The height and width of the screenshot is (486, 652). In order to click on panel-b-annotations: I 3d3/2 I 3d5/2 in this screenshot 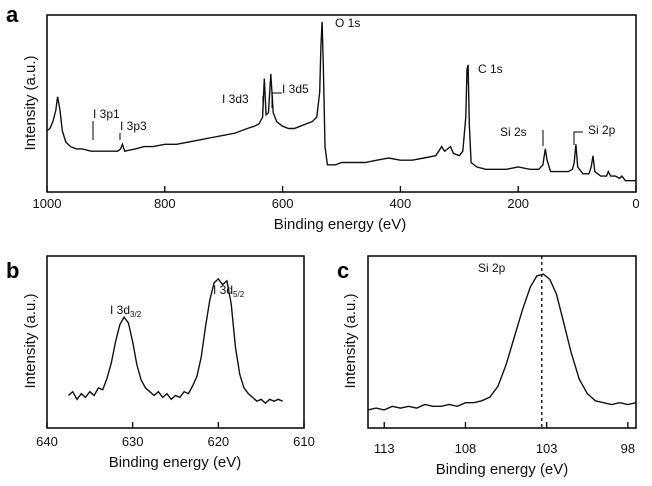, I will do `click(177, 301)`.